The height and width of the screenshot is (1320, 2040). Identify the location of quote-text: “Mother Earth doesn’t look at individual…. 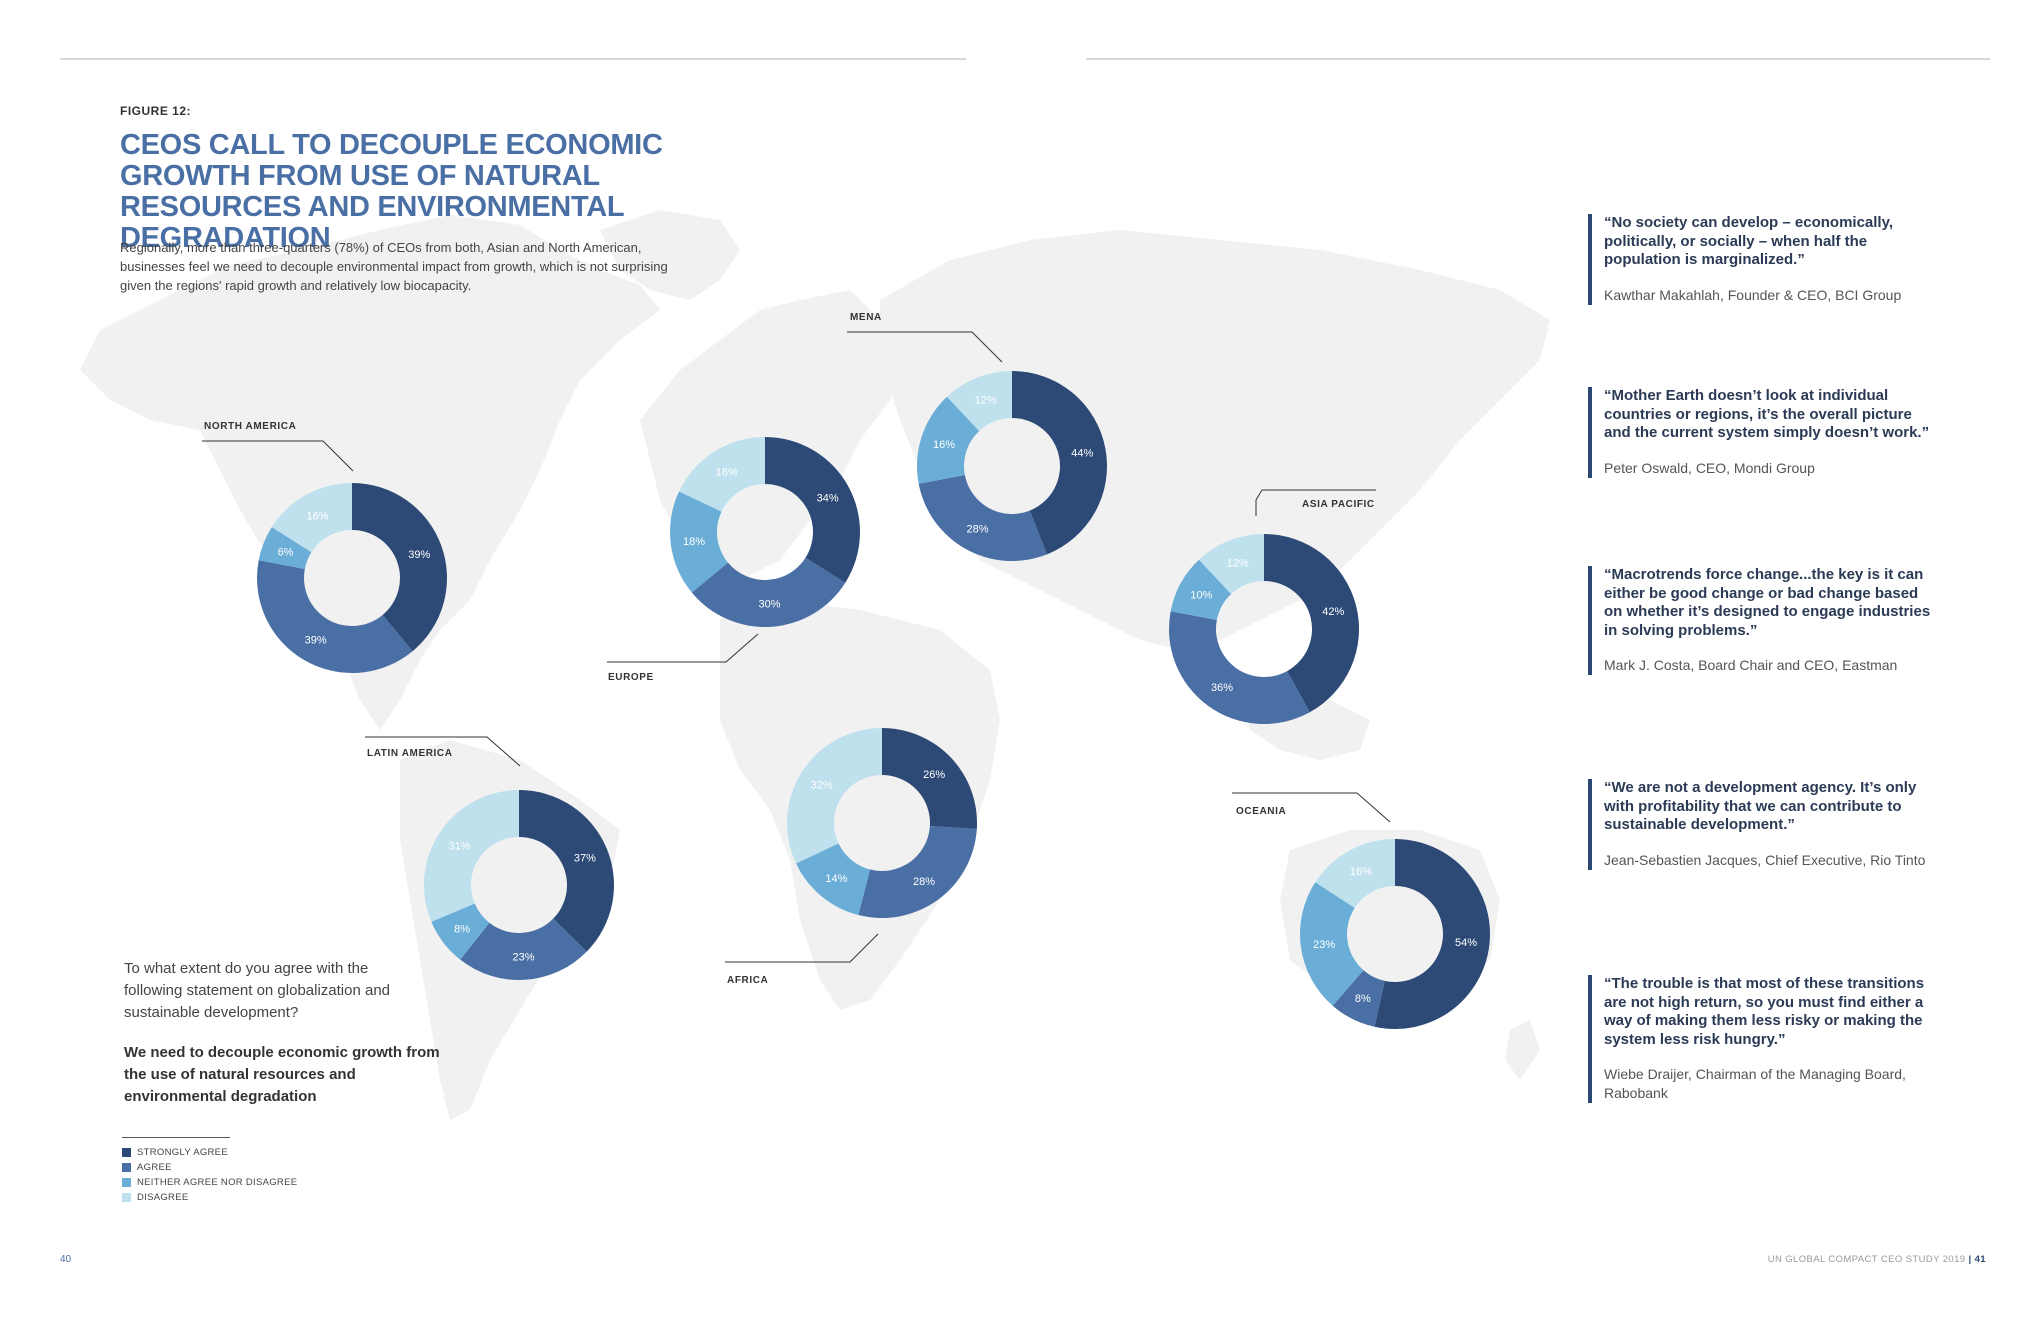
(1767, 414).